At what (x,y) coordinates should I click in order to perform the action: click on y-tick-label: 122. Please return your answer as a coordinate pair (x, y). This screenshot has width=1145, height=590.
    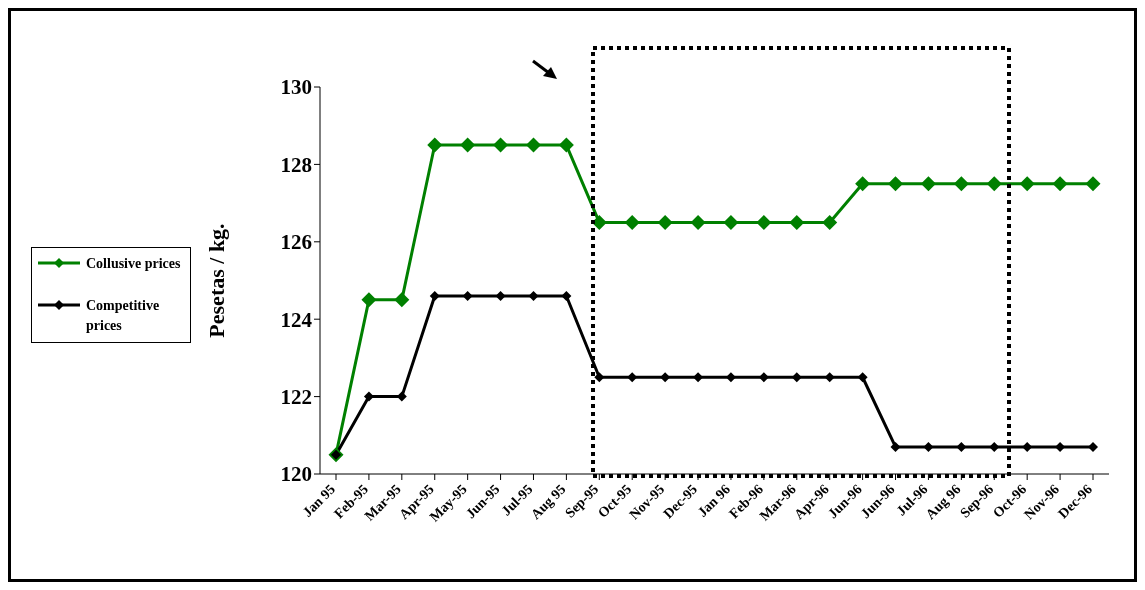
    Looking at the image, I should click on (296, 397).